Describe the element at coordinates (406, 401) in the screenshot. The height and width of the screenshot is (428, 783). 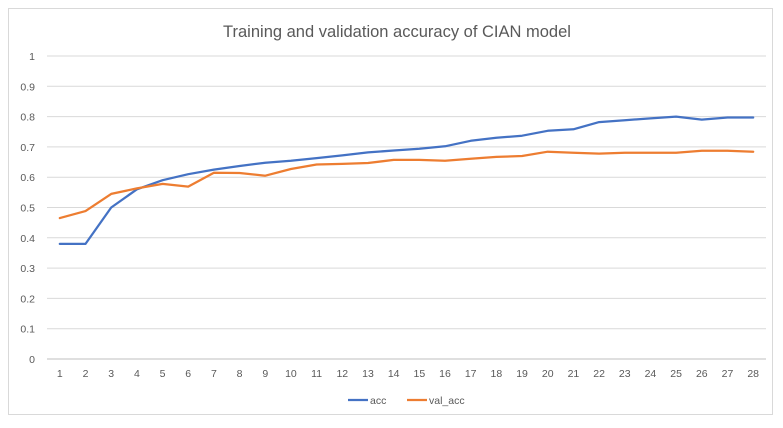
I see `legend: acc val_acc` at that location.